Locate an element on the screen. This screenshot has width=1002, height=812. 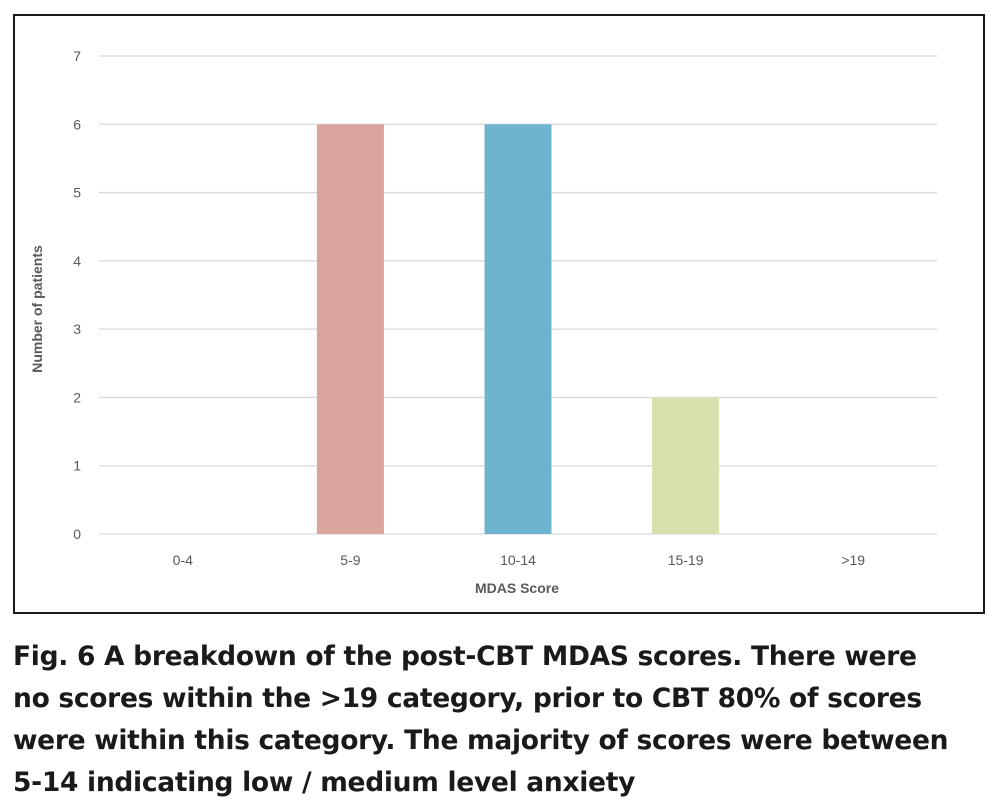
x-axis-title: MDAS Score is located at coordinates (517, 588).